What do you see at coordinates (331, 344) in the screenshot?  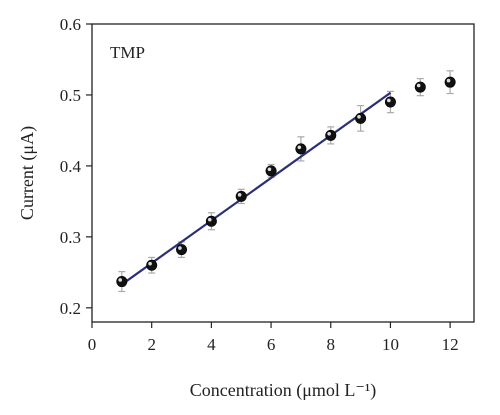 I see `x-tick-label: 8` at bounding box center [331, 344].